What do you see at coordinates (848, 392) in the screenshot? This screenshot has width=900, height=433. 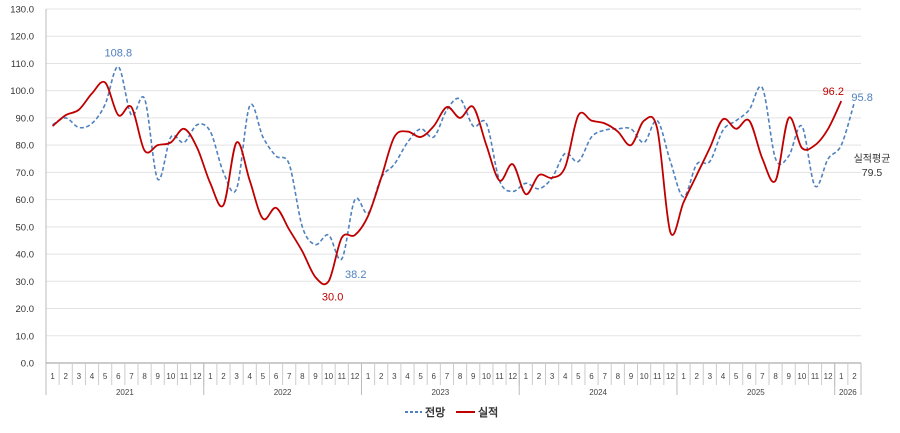 I see `year-label: 2026` at bounding box center [848, 392].